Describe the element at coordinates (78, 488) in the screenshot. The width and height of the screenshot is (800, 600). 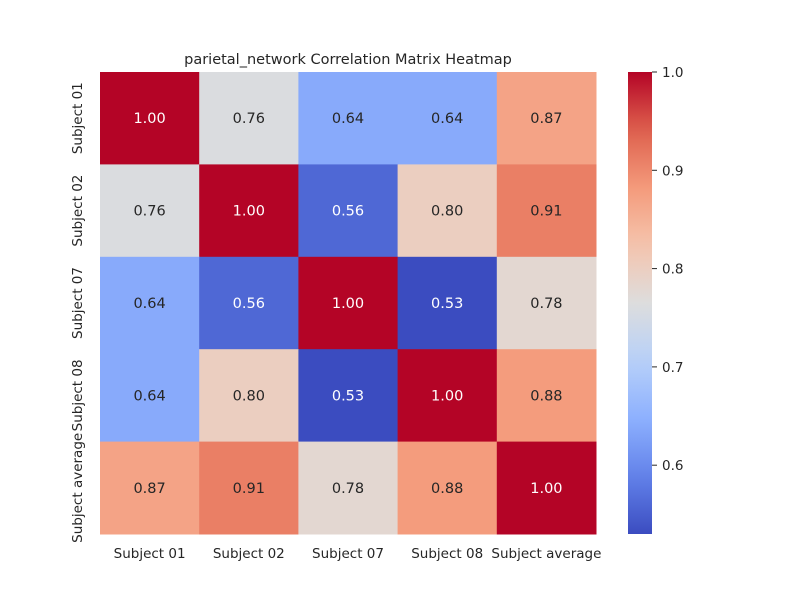
I see `y-tick-label: Subject average` at that location.